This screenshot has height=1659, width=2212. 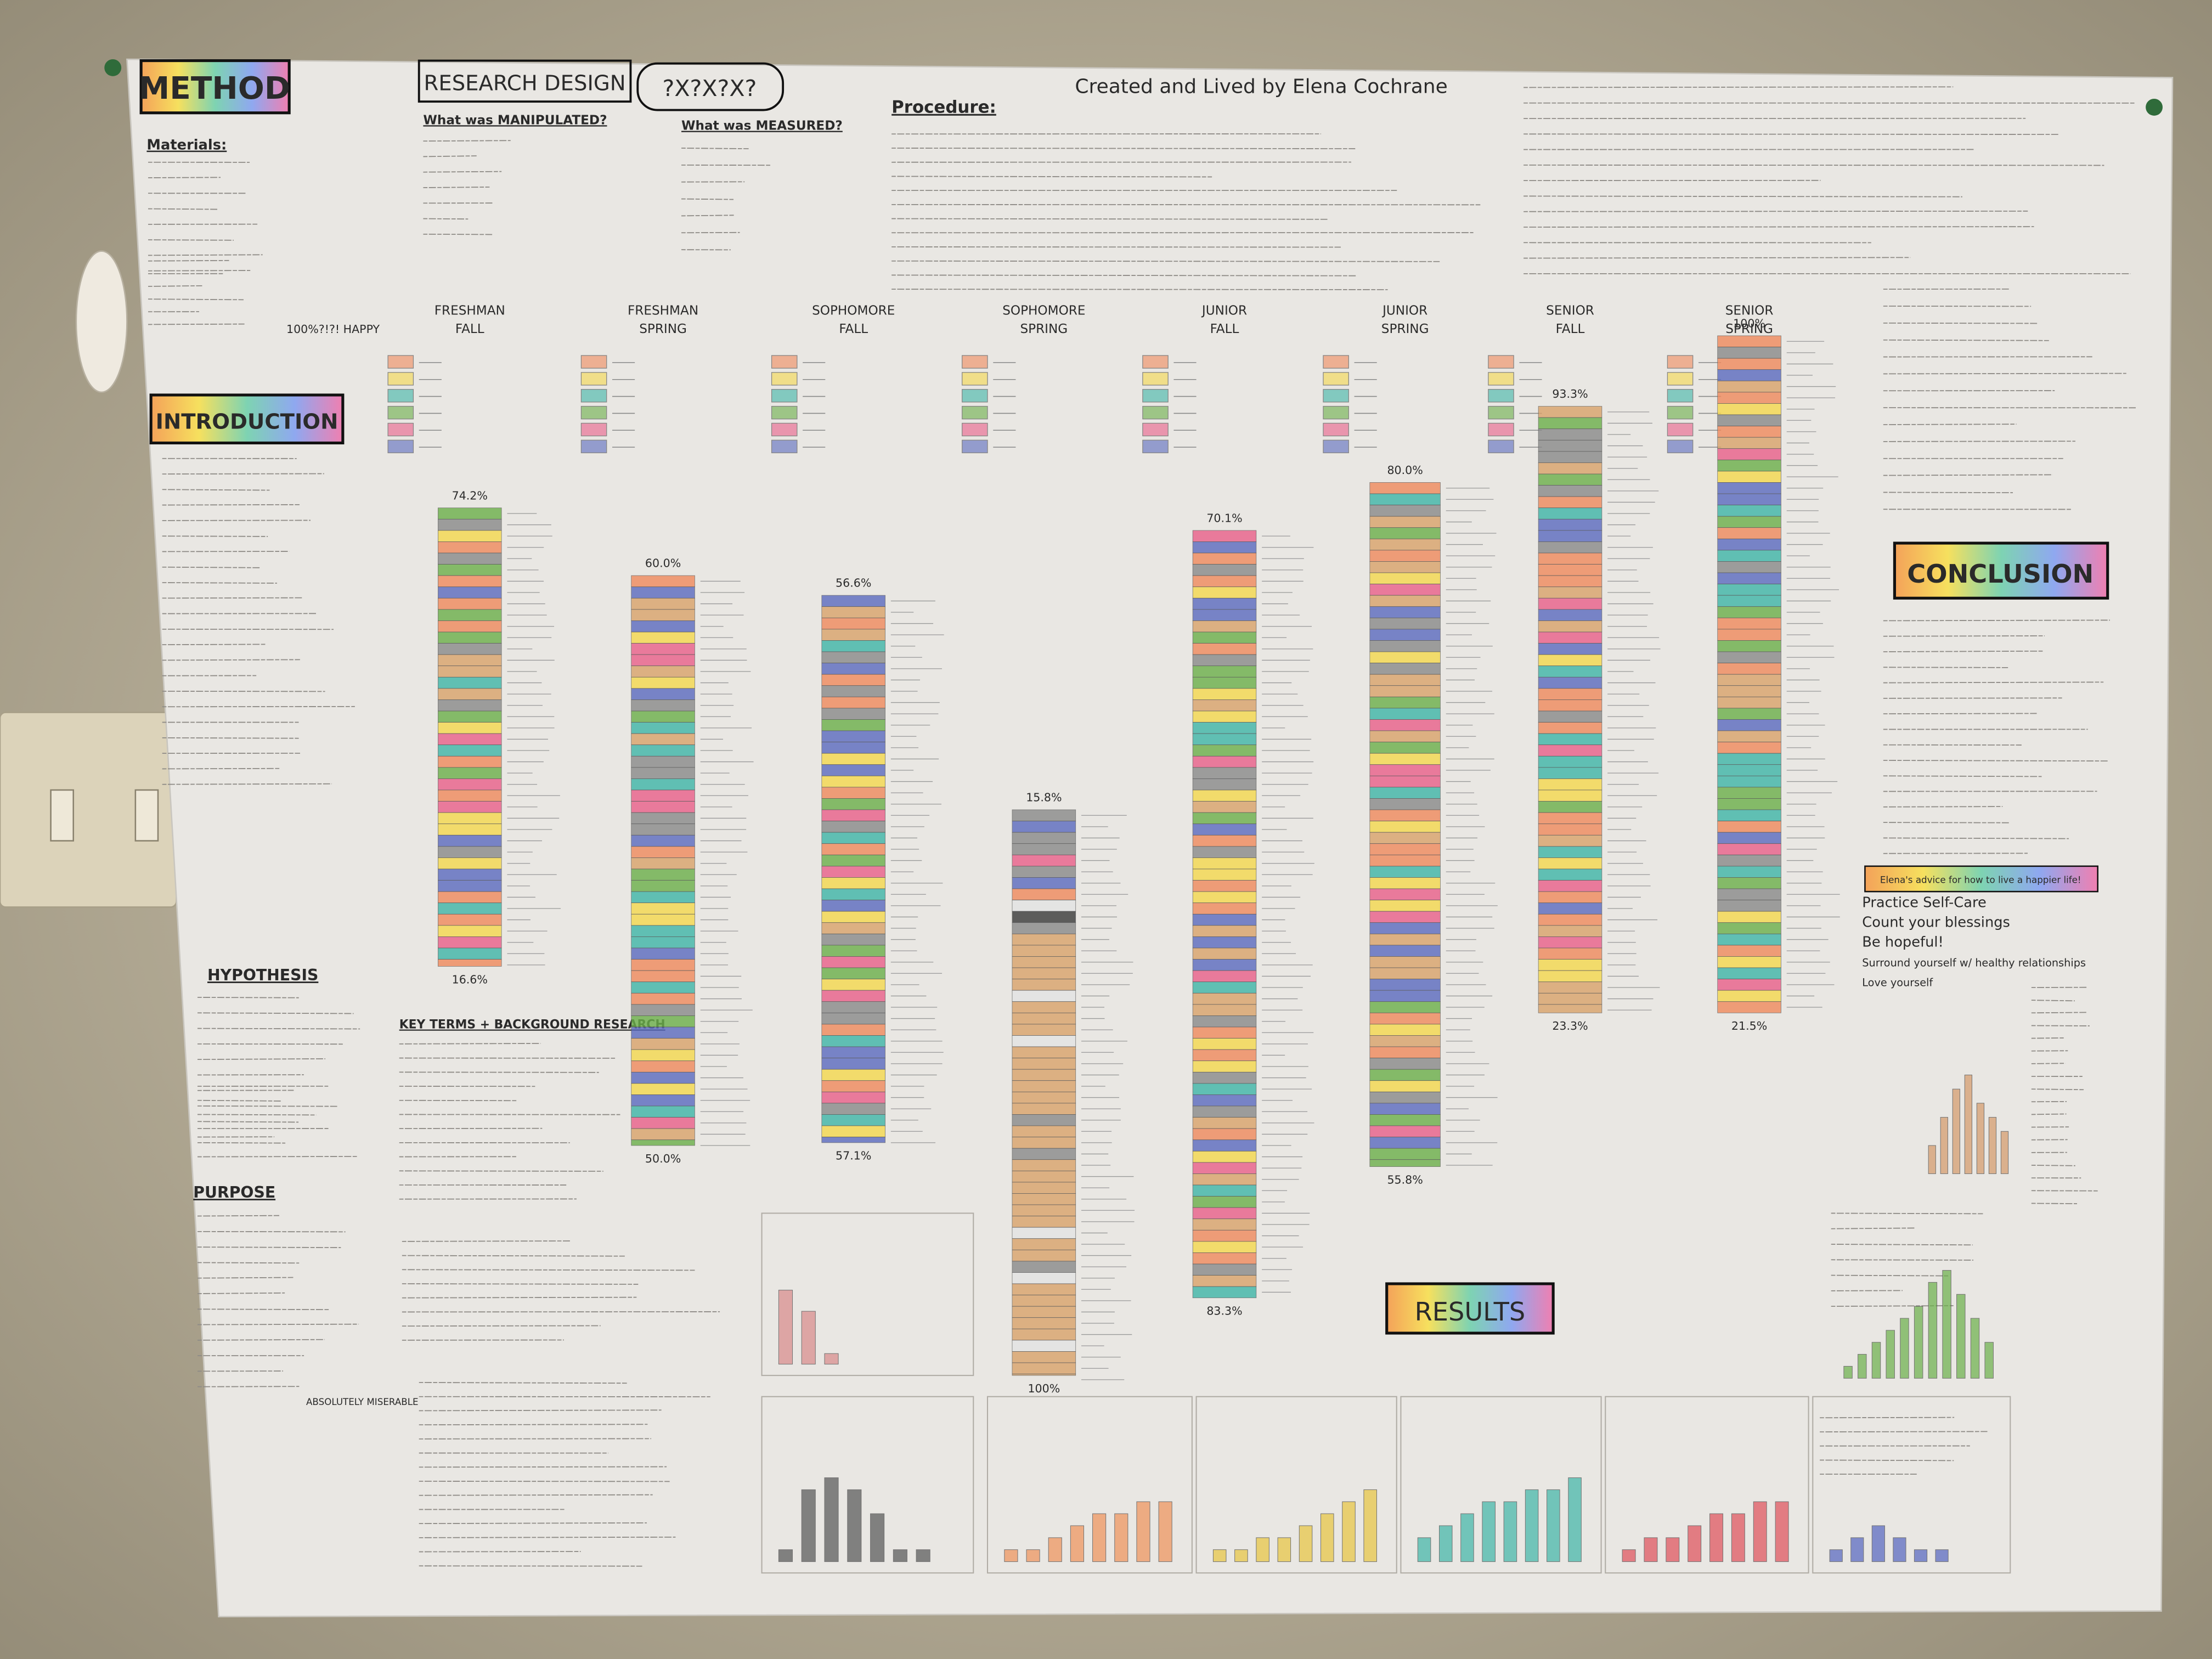 I want to click on results-heading: RESULTS, so click(x=1470, y=1312).